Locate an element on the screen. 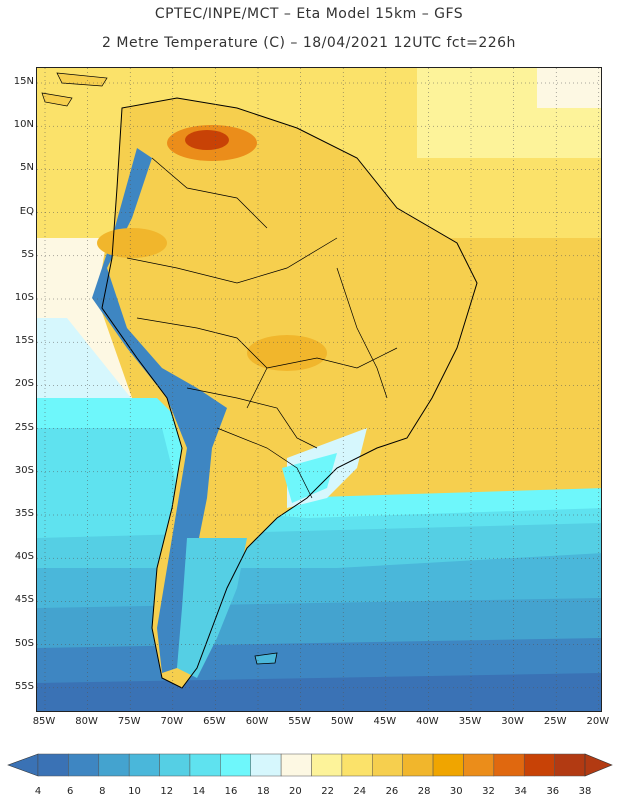 The width and height of the screenshot is (618, 800). border-bolivia-paraguay is located at coordinates (252, 418).